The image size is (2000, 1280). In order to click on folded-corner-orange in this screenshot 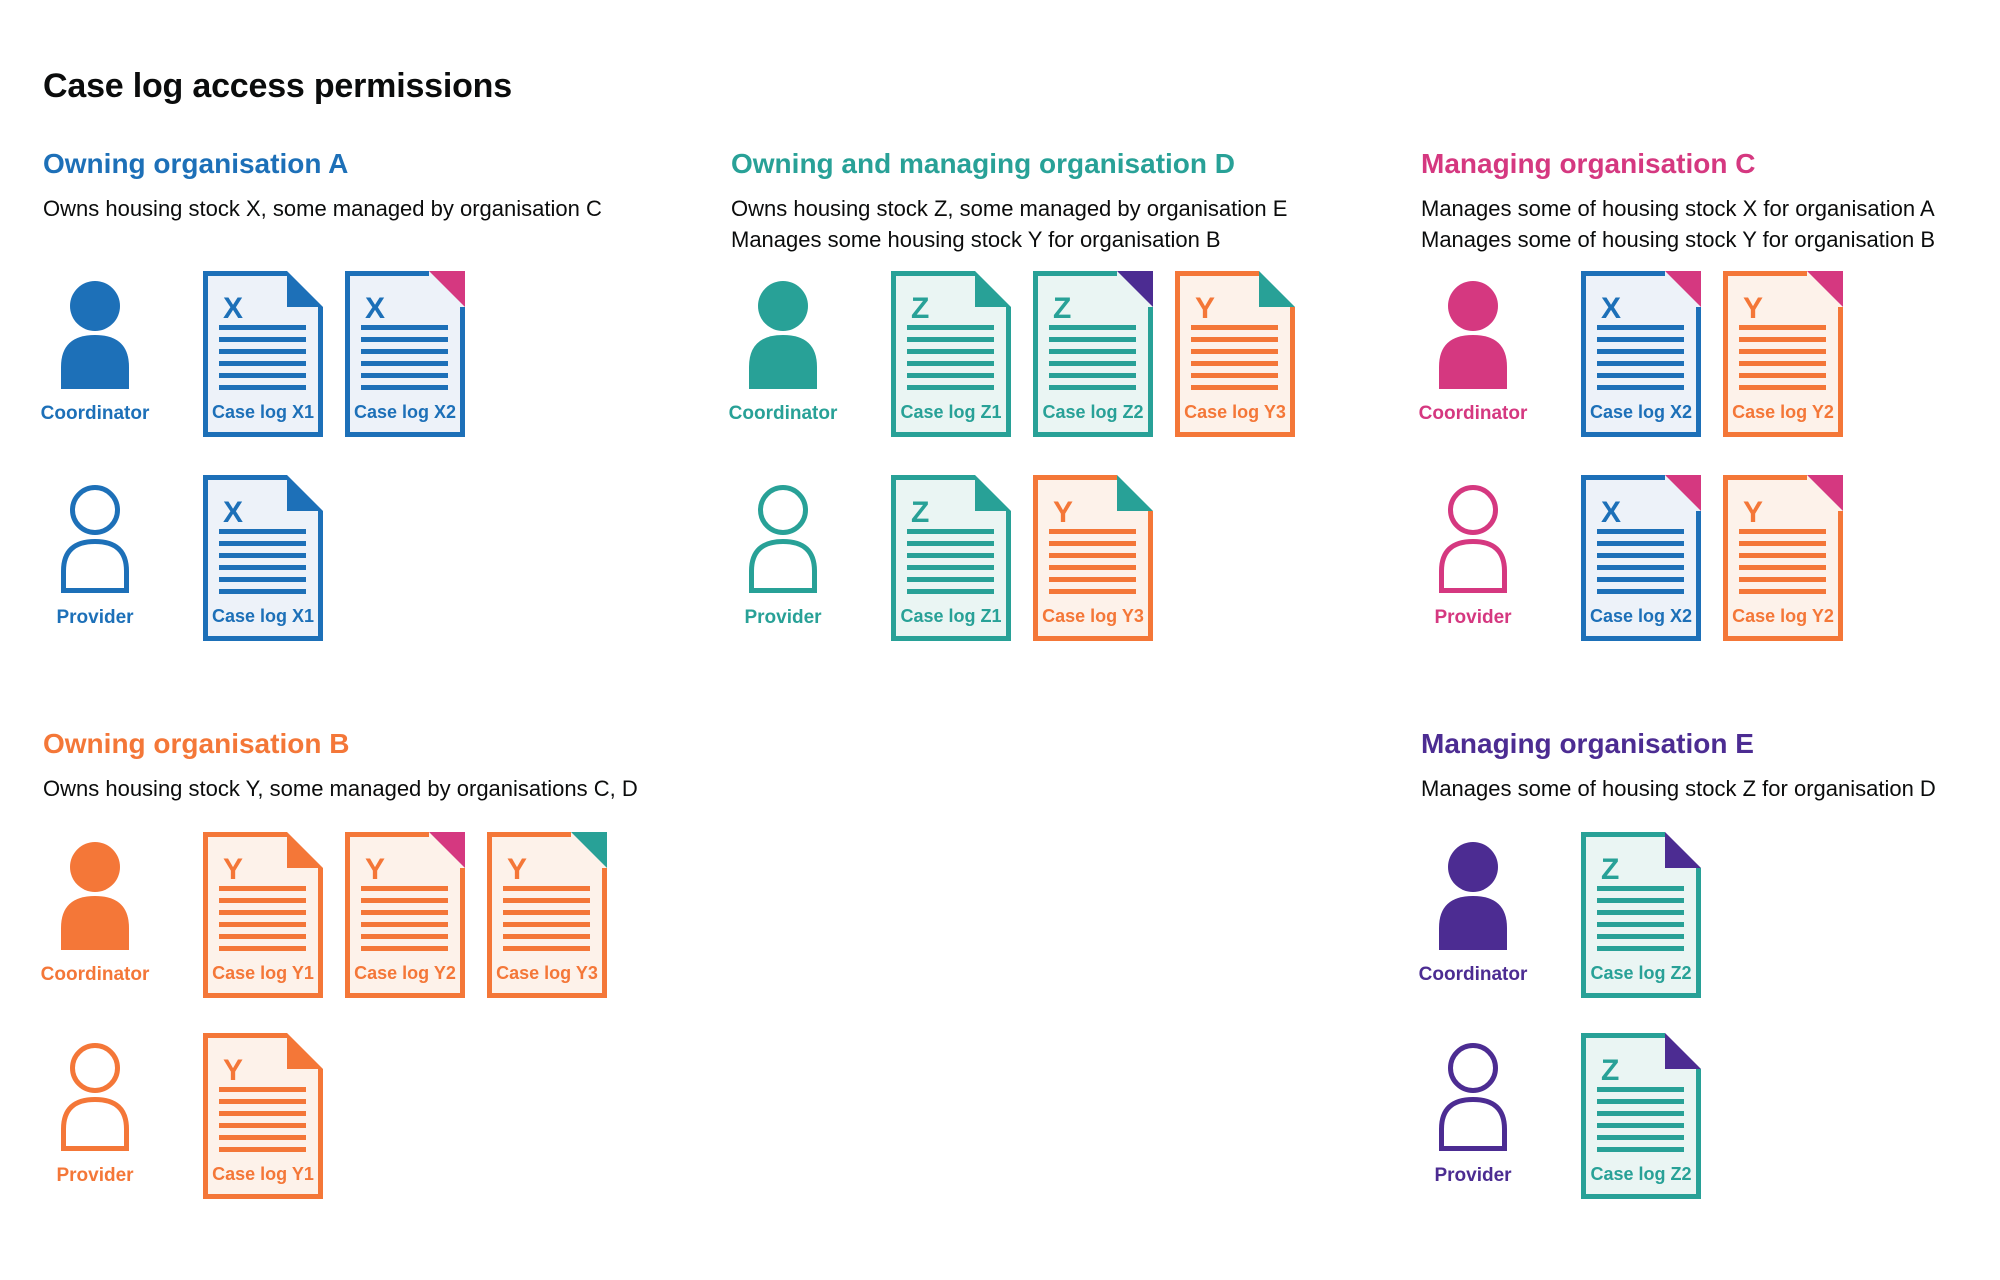, I will do `click(305, 1051)`.